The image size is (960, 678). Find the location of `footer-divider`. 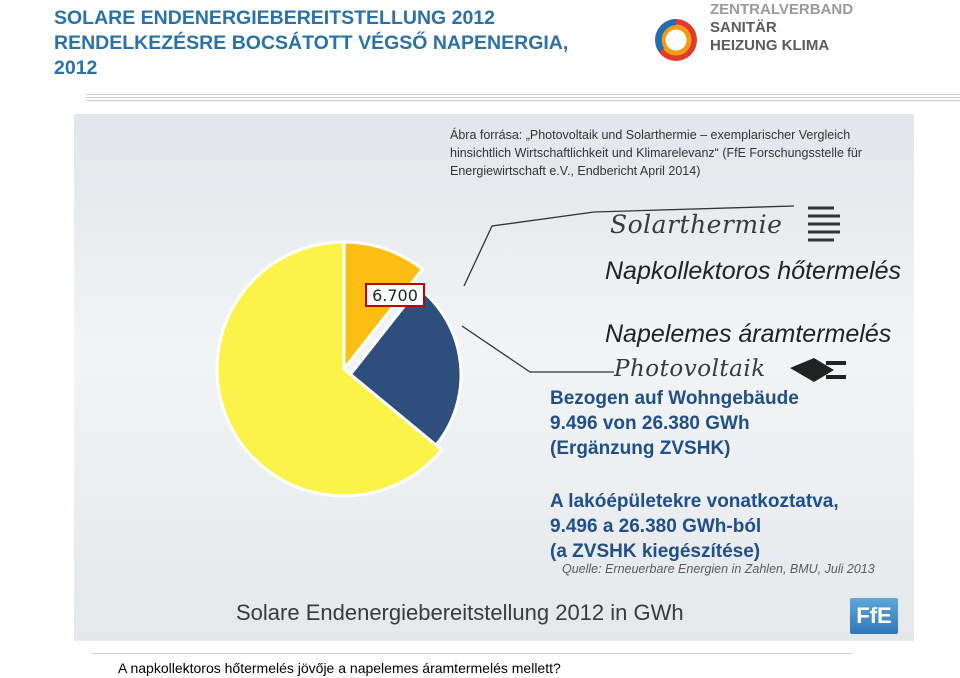

footer-divider is located at coordinates (472, 653).